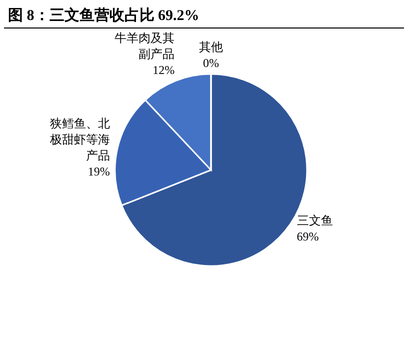 Image resolution: width=408 pixels, height=337 pixels. I want to click on slice-label: 狭鳕鱼、北极甜虾等海产品, so click(79, 139).